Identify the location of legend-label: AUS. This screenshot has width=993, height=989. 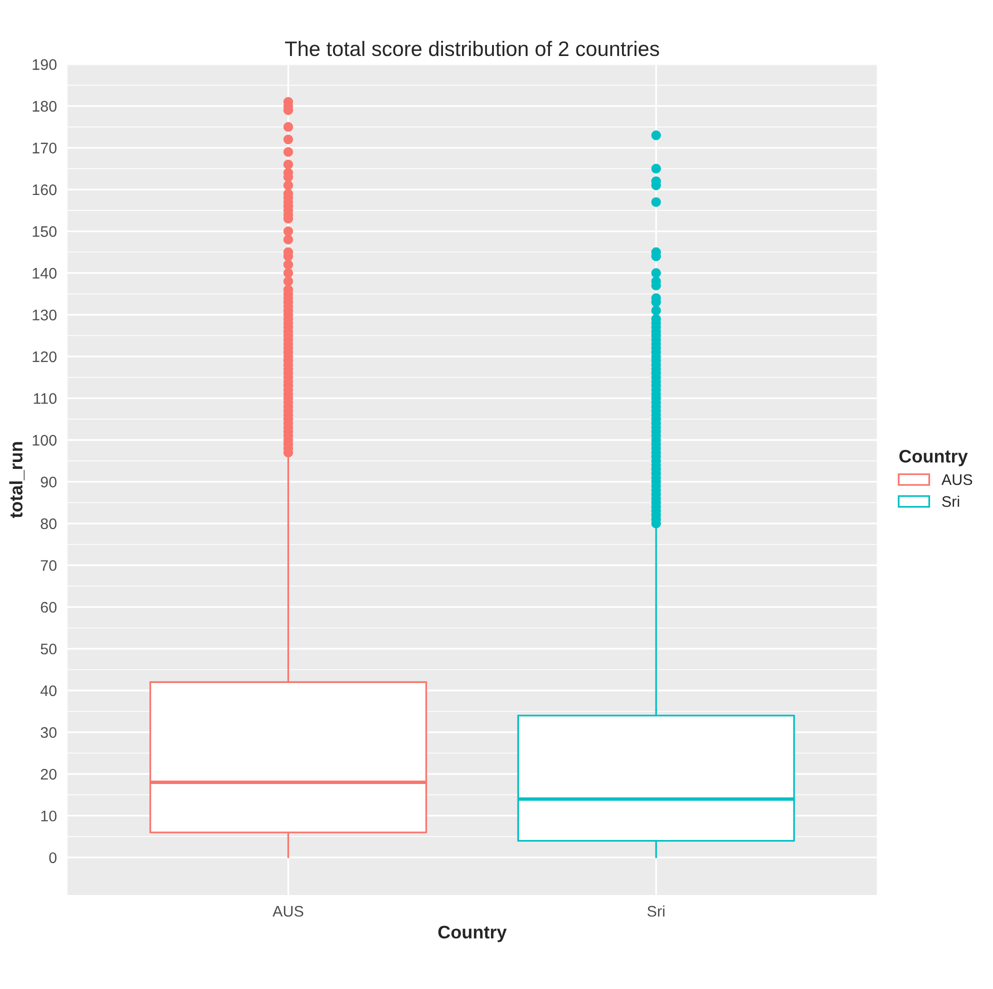
(956, 480).